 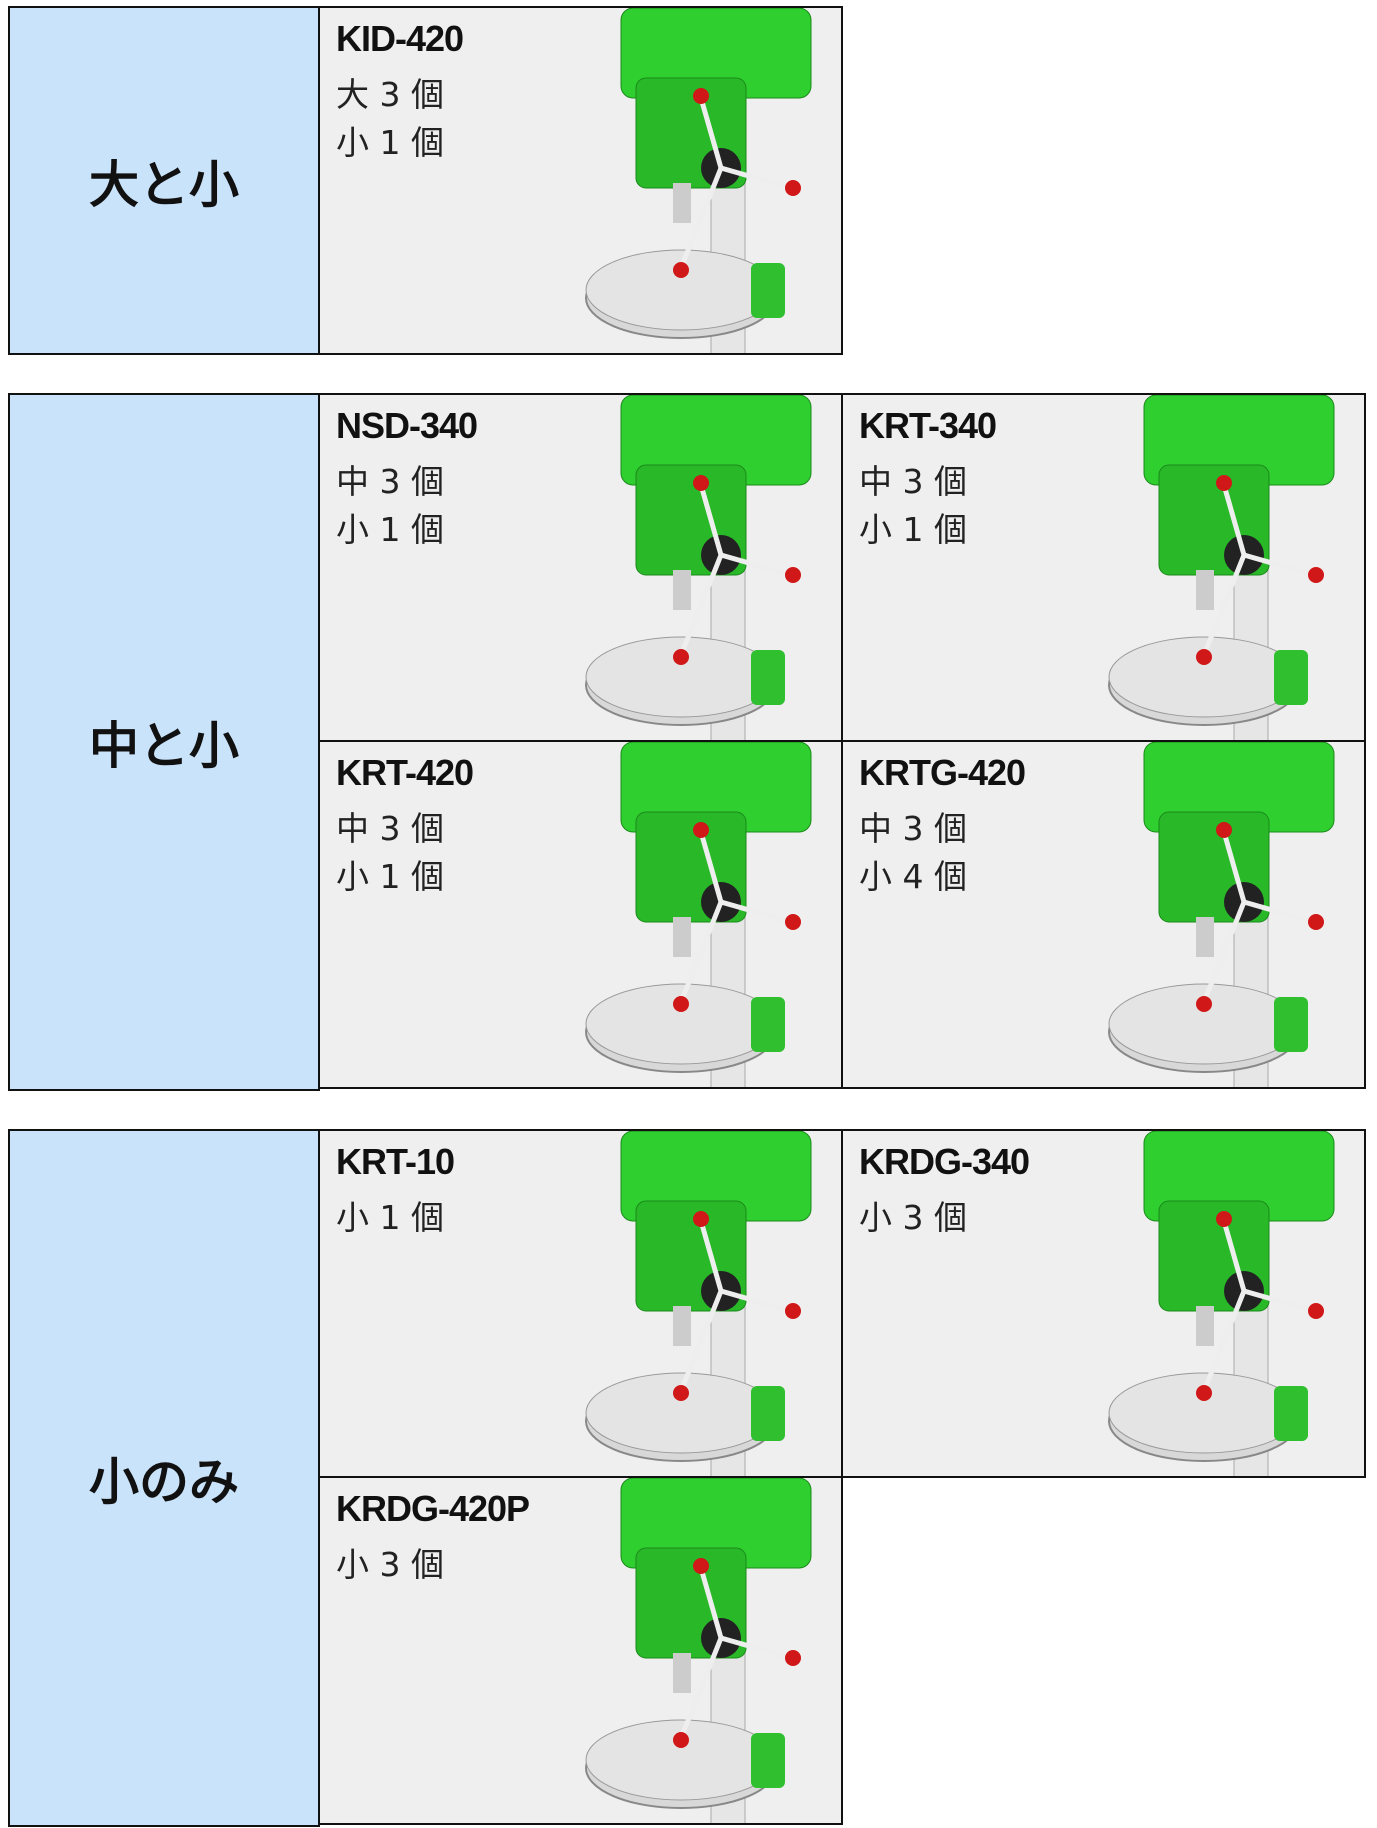 What do you see at coordinates (942, 772) in the screenshot?
I see `model-name: KRTG-420` at bounding box center [942, 772].